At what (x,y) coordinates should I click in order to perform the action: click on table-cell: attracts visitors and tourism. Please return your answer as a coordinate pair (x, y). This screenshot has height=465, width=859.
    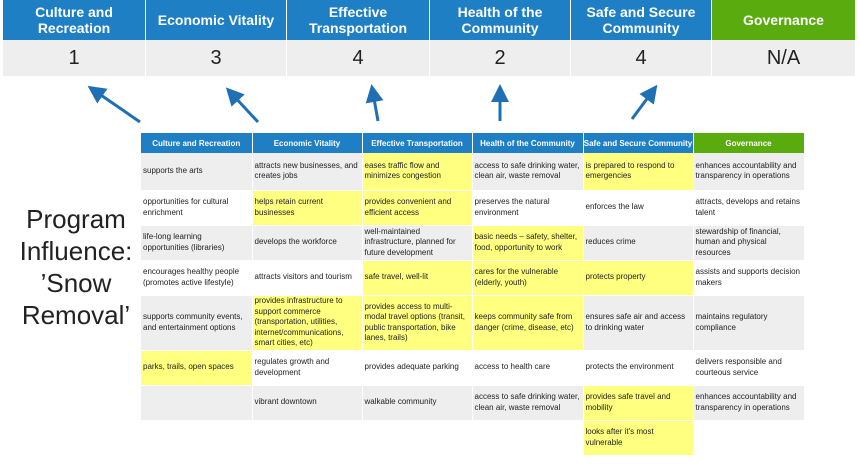
    Looking at the image, I should click on (307, 278).